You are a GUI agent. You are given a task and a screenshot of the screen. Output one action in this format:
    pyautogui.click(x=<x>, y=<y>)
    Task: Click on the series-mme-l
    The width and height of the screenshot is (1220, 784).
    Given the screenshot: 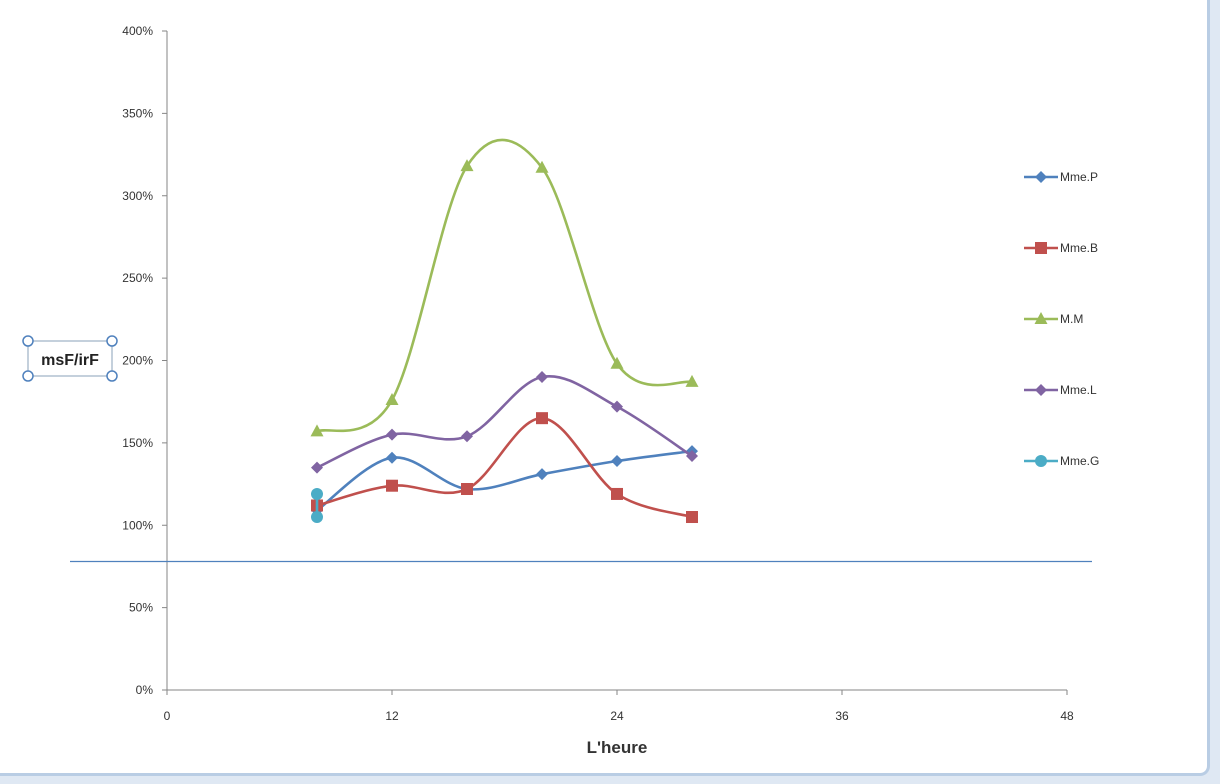 What is the action you would take?
    pyautogui.click(x=504, y=422)
    